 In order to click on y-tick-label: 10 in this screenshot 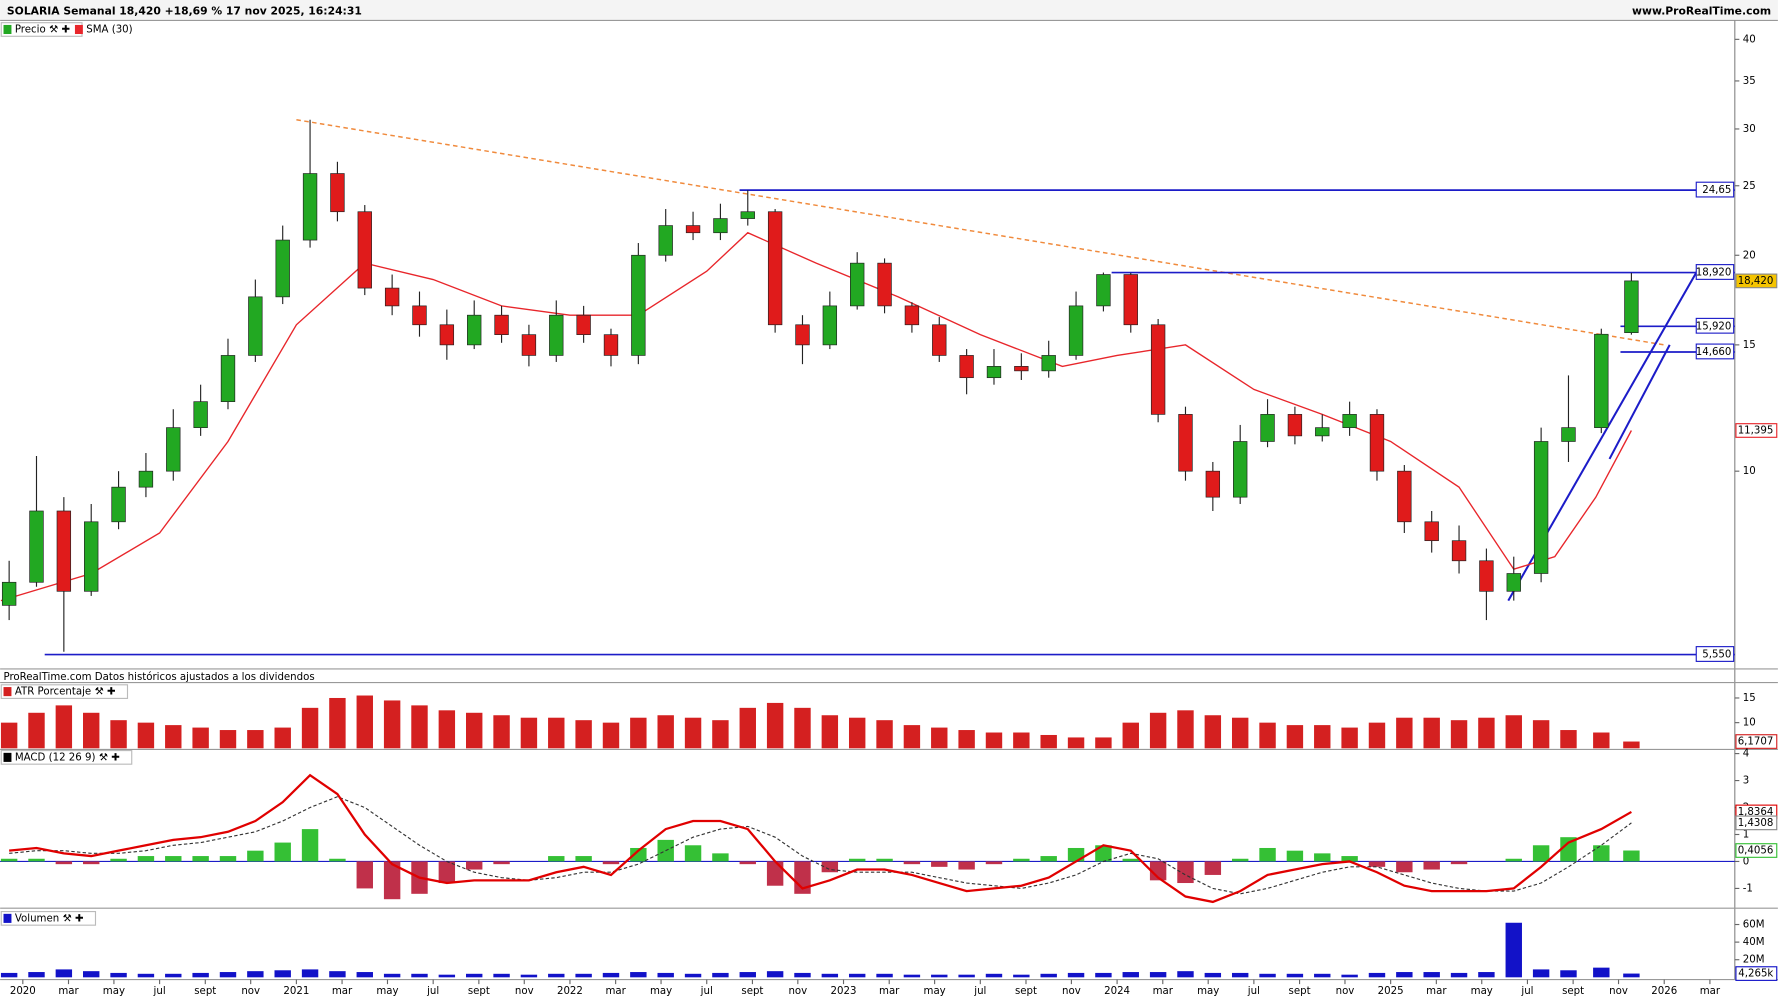, I will do `click(1749, 723)`.